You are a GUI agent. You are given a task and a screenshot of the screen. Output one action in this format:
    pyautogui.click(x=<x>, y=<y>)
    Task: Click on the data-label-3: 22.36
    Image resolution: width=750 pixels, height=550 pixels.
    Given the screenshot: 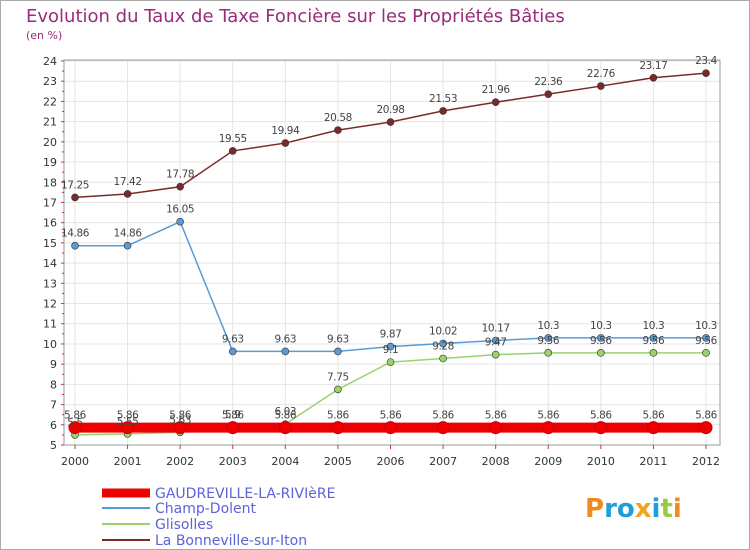 What is the action you would take?
    pyautogui.click(x=548, y=82)
    